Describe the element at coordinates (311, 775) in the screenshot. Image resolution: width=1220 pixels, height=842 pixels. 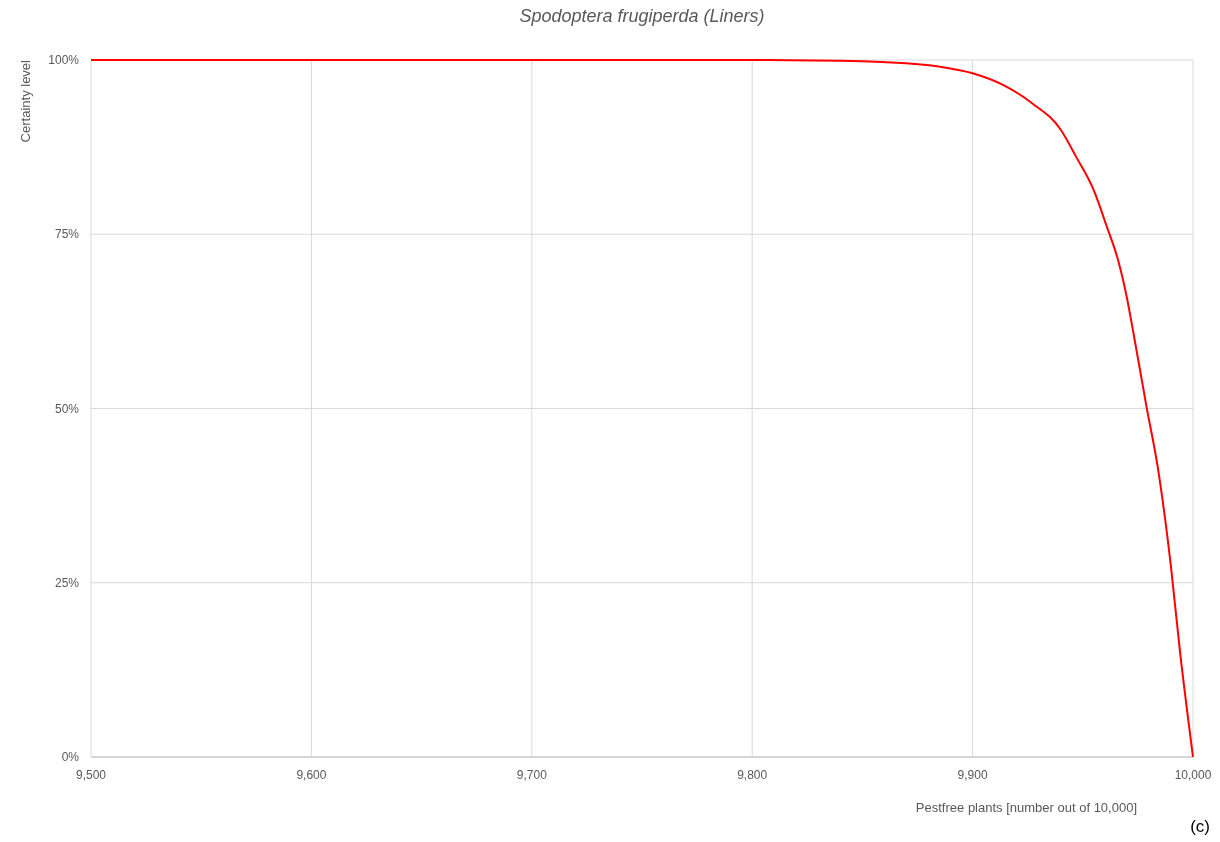
I see `x-tick-label: 9,600` at that location.